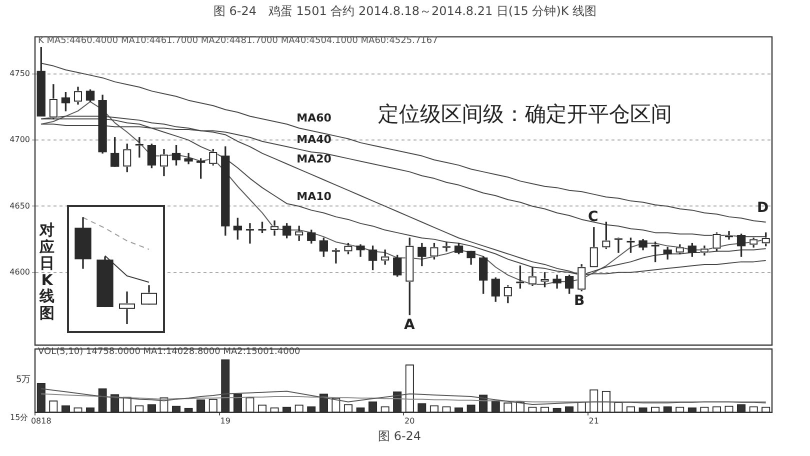 This screenshot has width=810, height=456. What do you see at coordinates (20, 139) in the screenshot?
I see `y-tick-label: 4700` at bounding box center [20, 139].